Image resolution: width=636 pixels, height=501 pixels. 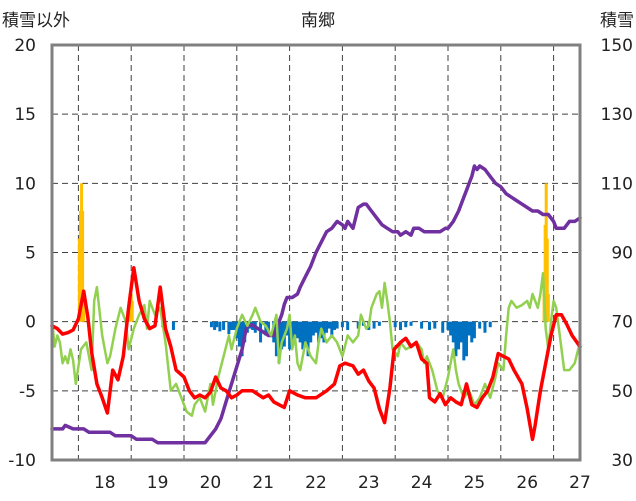 I want to click on x-tick-label: 19, so click(x=158, y=483).